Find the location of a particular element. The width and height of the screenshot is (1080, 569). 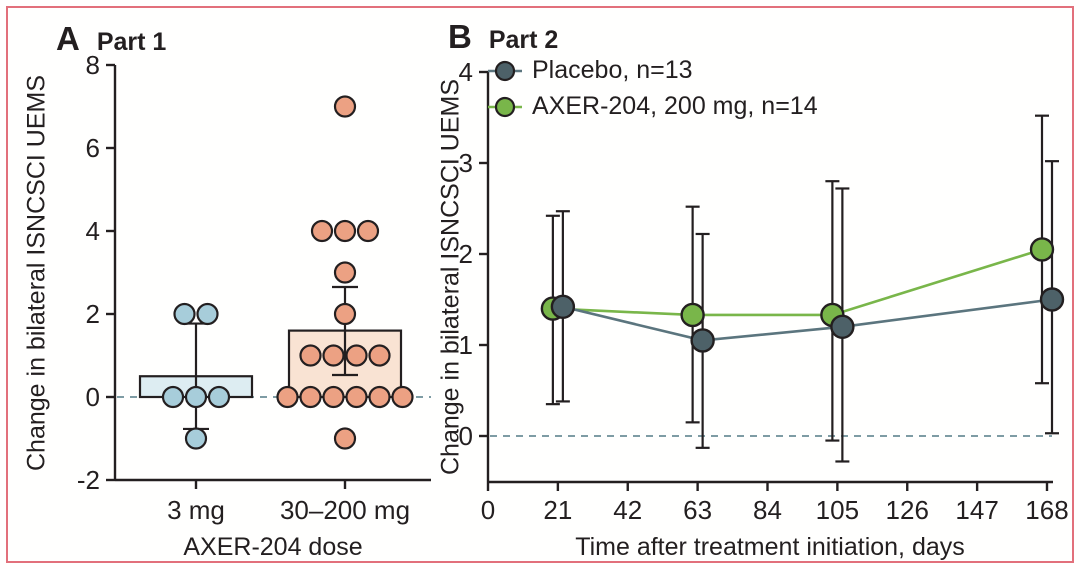

panel-a-y-tick-label: 4 is located at coordinates (93, 231).